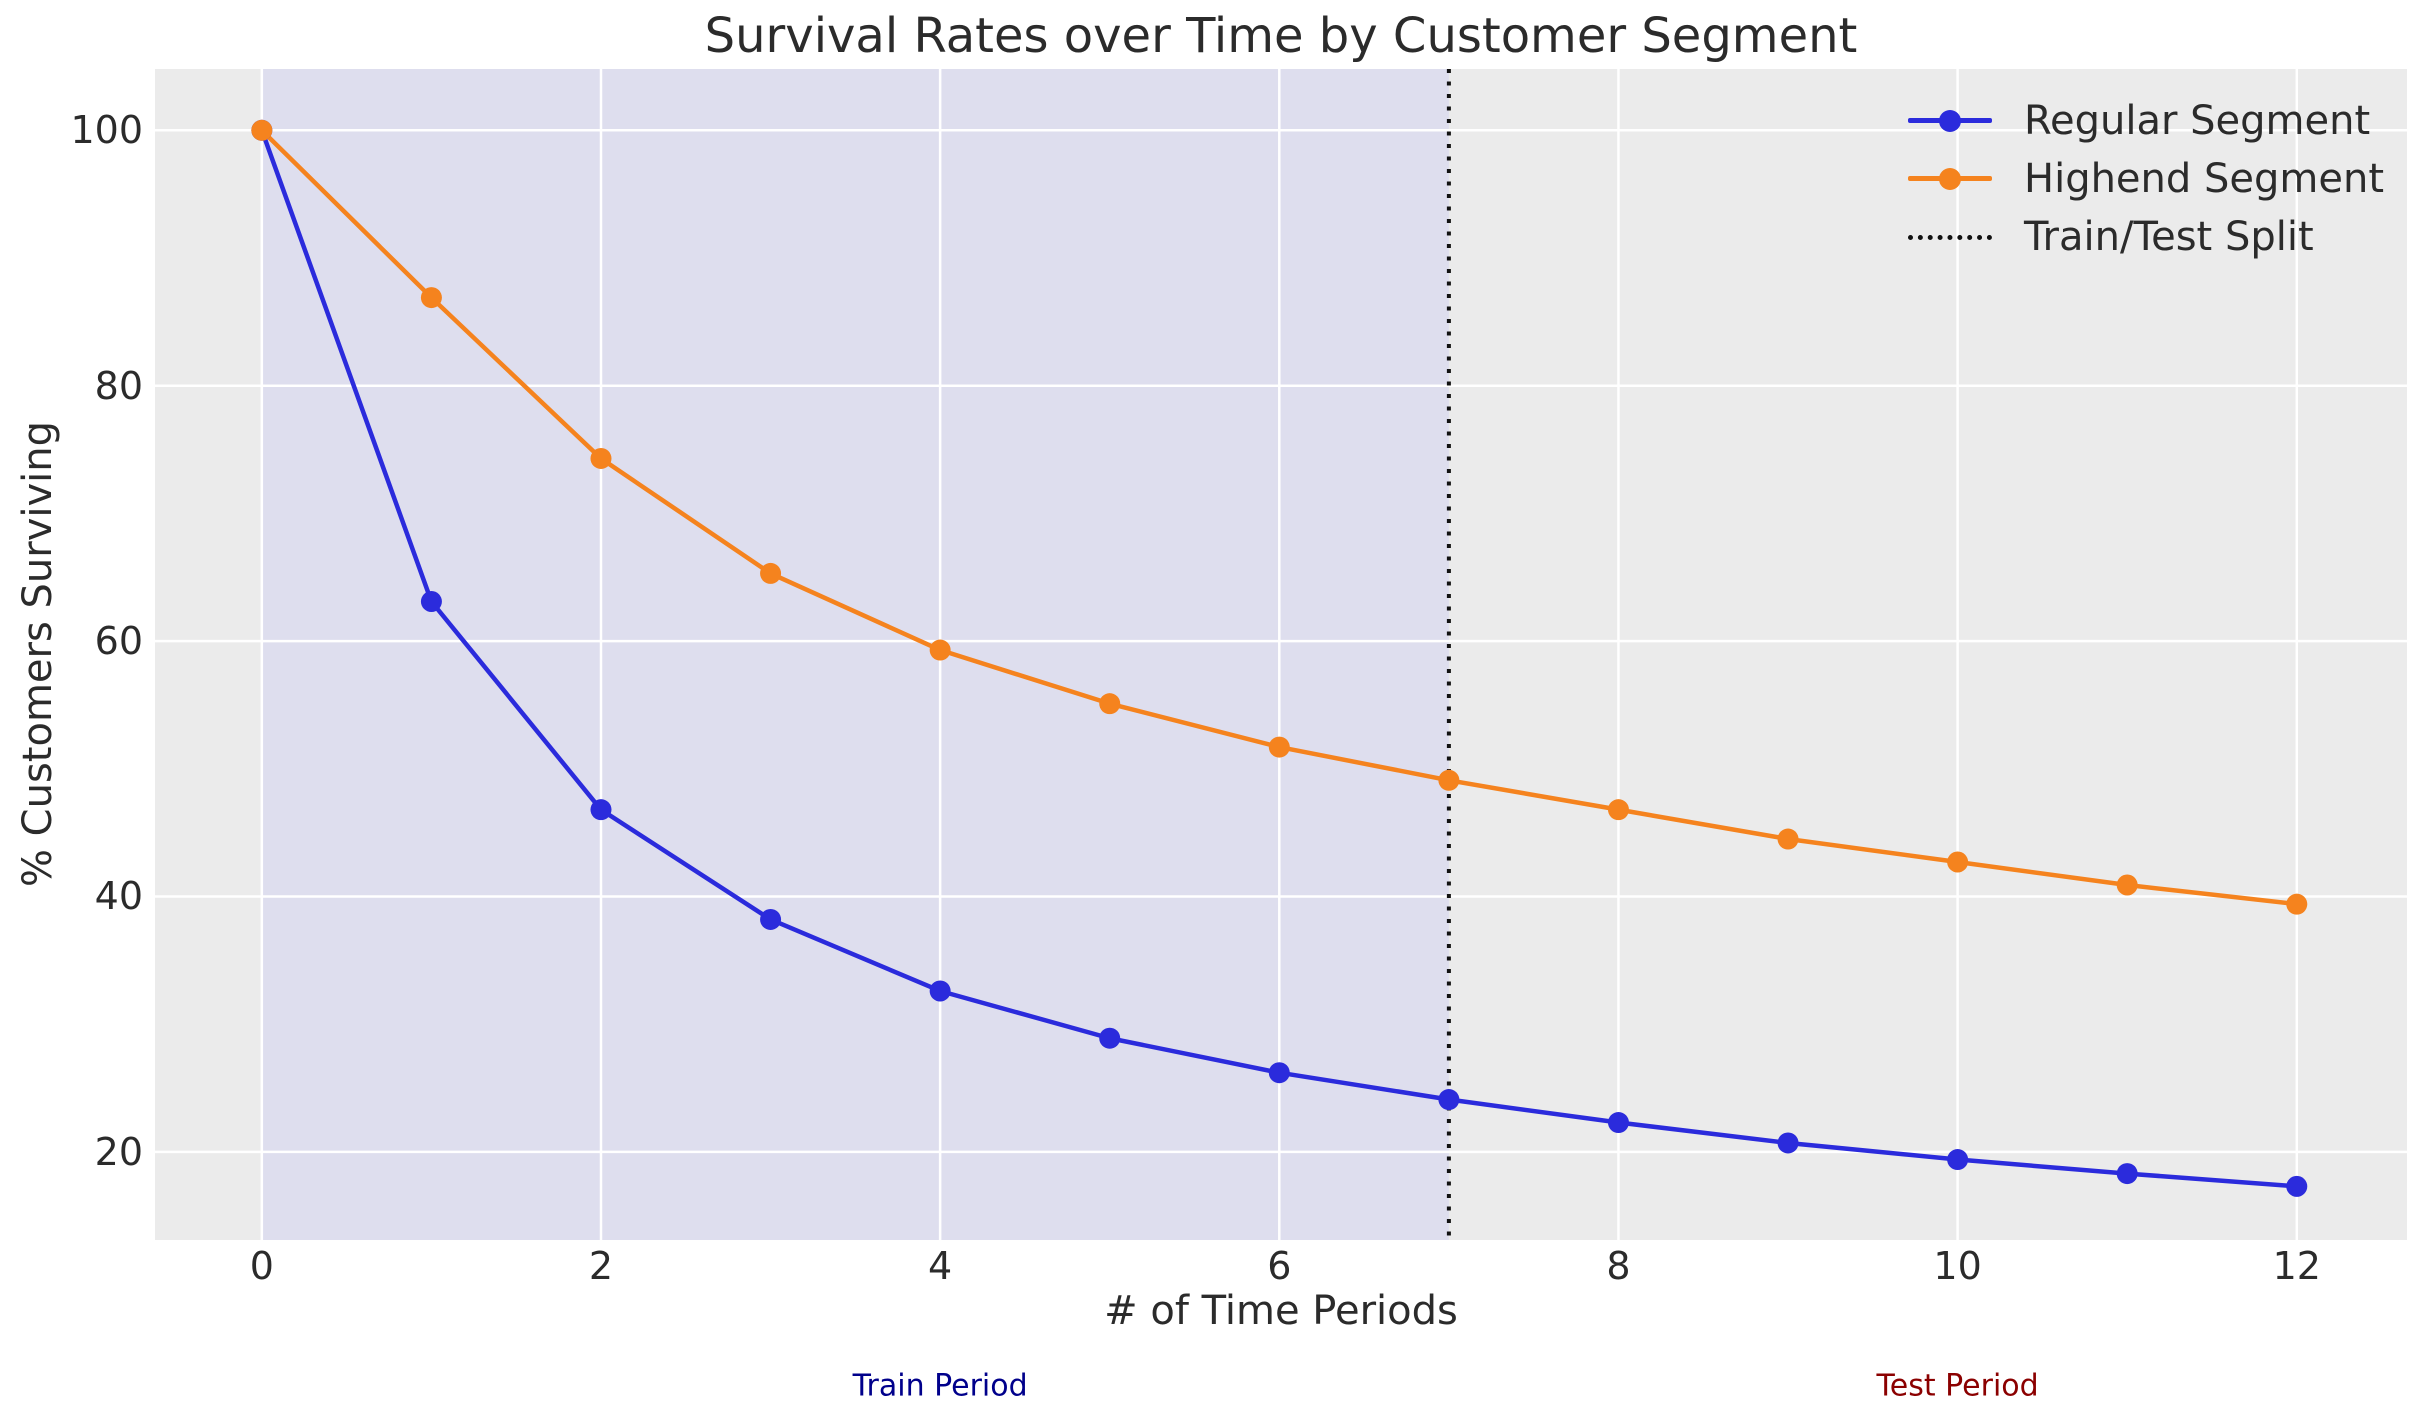  What do you see at coordinates (601, 1266) in the screenshot?
I see `x-tick-label: 2` at bounding box center [601, 1266].